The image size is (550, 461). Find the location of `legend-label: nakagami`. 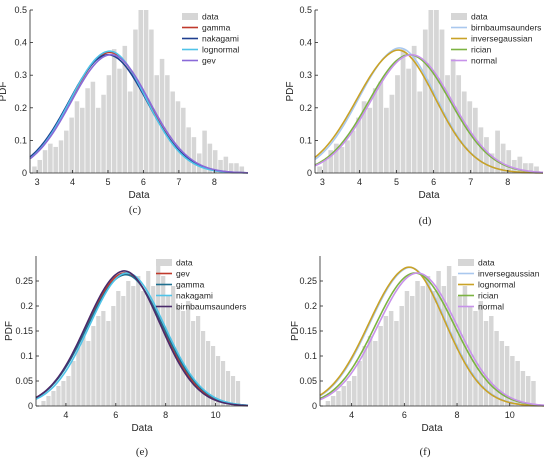

legend-label: nakagami is located at coordinates (194, 296).